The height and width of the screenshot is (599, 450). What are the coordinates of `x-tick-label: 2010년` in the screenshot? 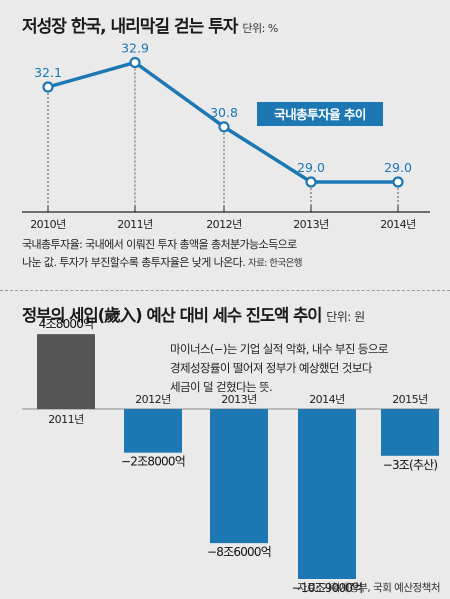 It's located at (48, 224).